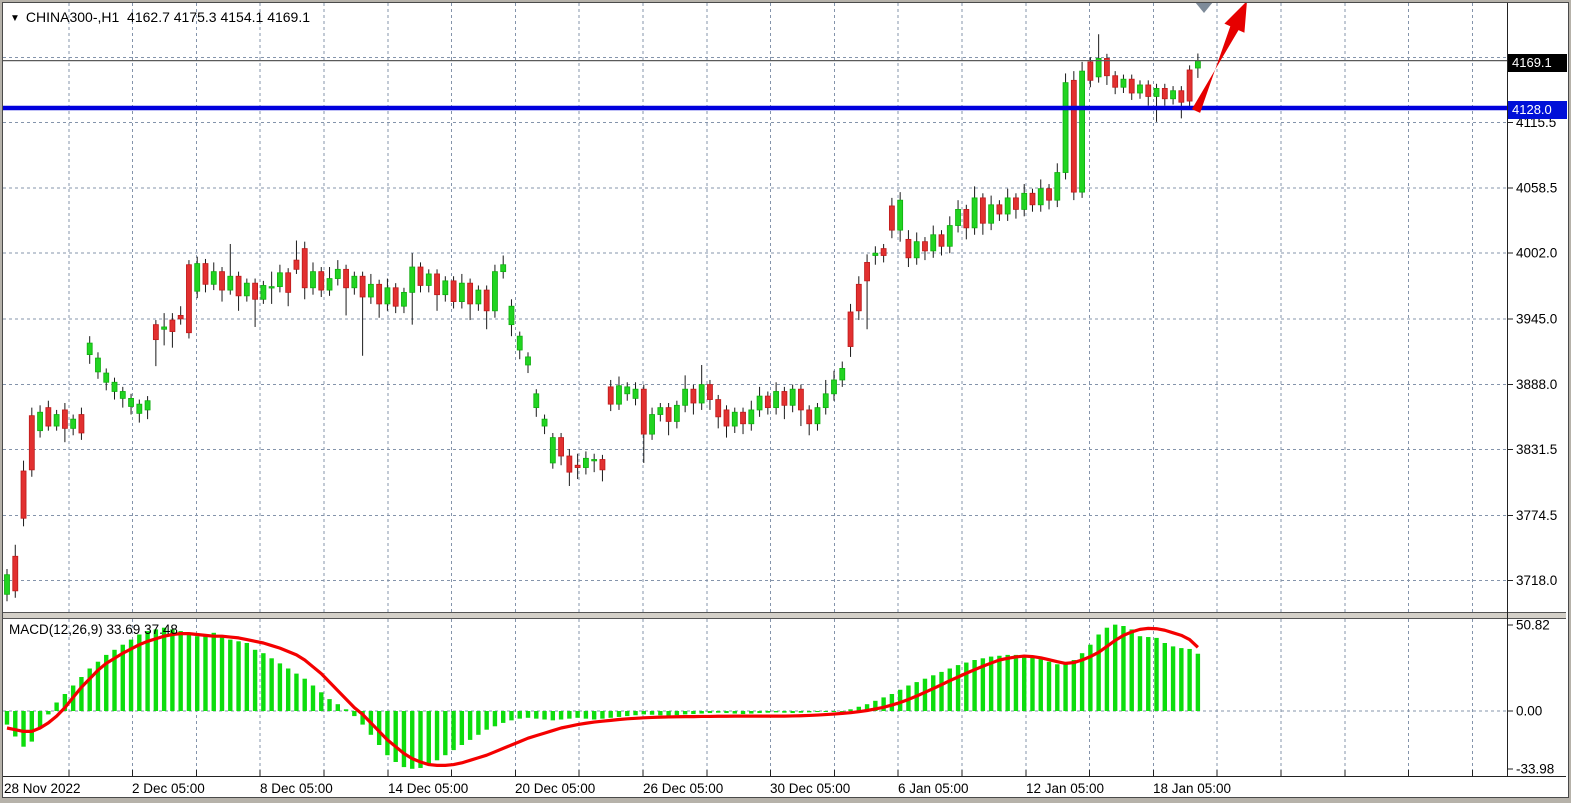  Describe the element at coordinates (428, 788) in the screenshot. I see `time-axis-label: 14 Dec 05:00` at that location.